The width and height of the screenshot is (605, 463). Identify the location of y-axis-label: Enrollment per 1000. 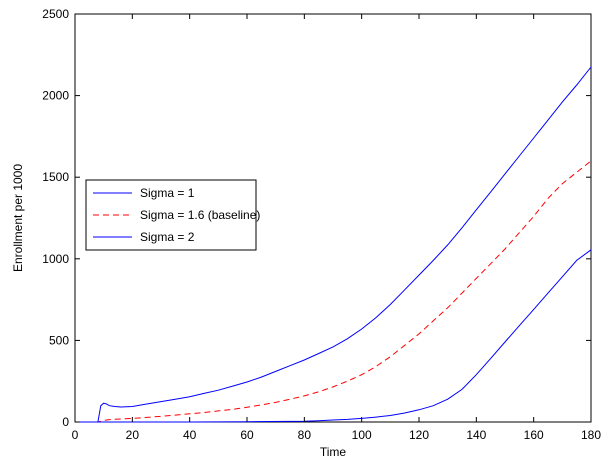
(18, 218).